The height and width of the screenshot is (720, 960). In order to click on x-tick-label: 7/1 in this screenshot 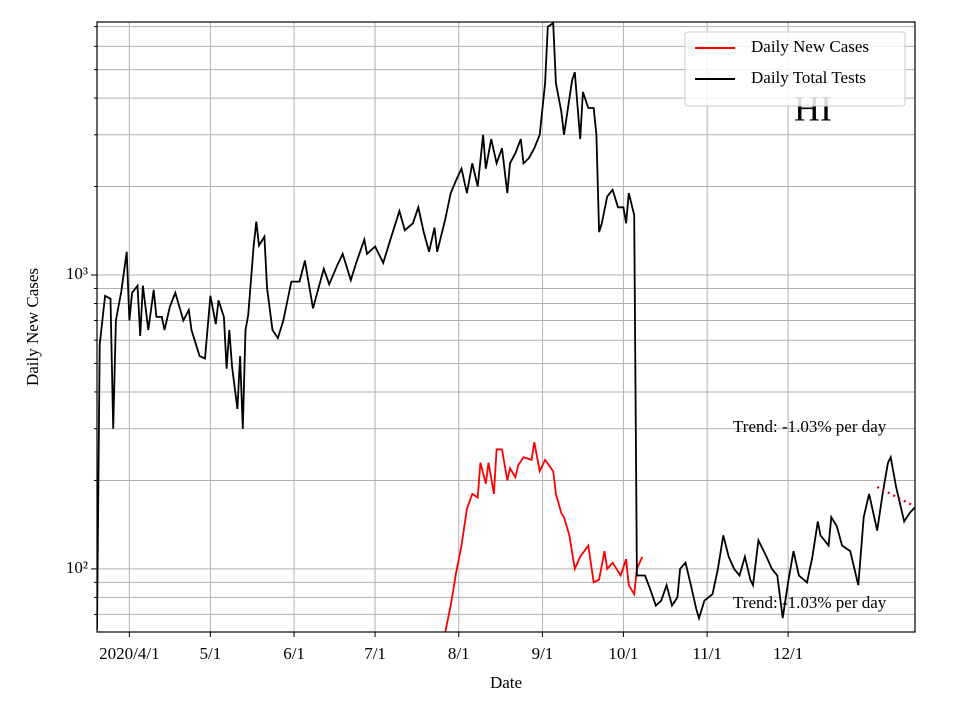, I will do `click(375, 653)`.